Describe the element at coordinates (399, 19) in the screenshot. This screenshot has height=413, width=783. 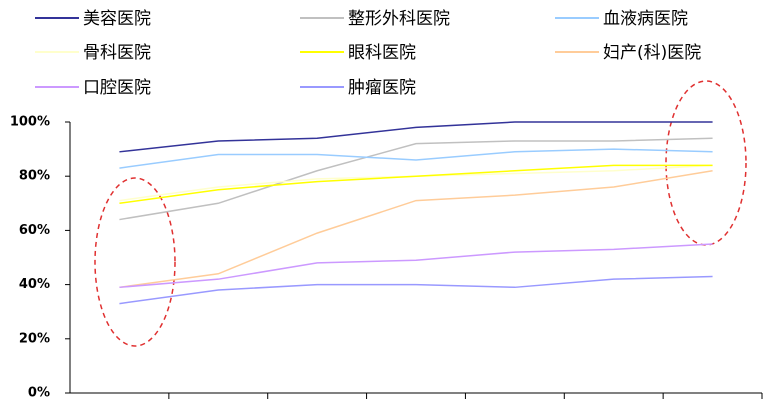
I see `legend-label: 整形外科医院` at that location.